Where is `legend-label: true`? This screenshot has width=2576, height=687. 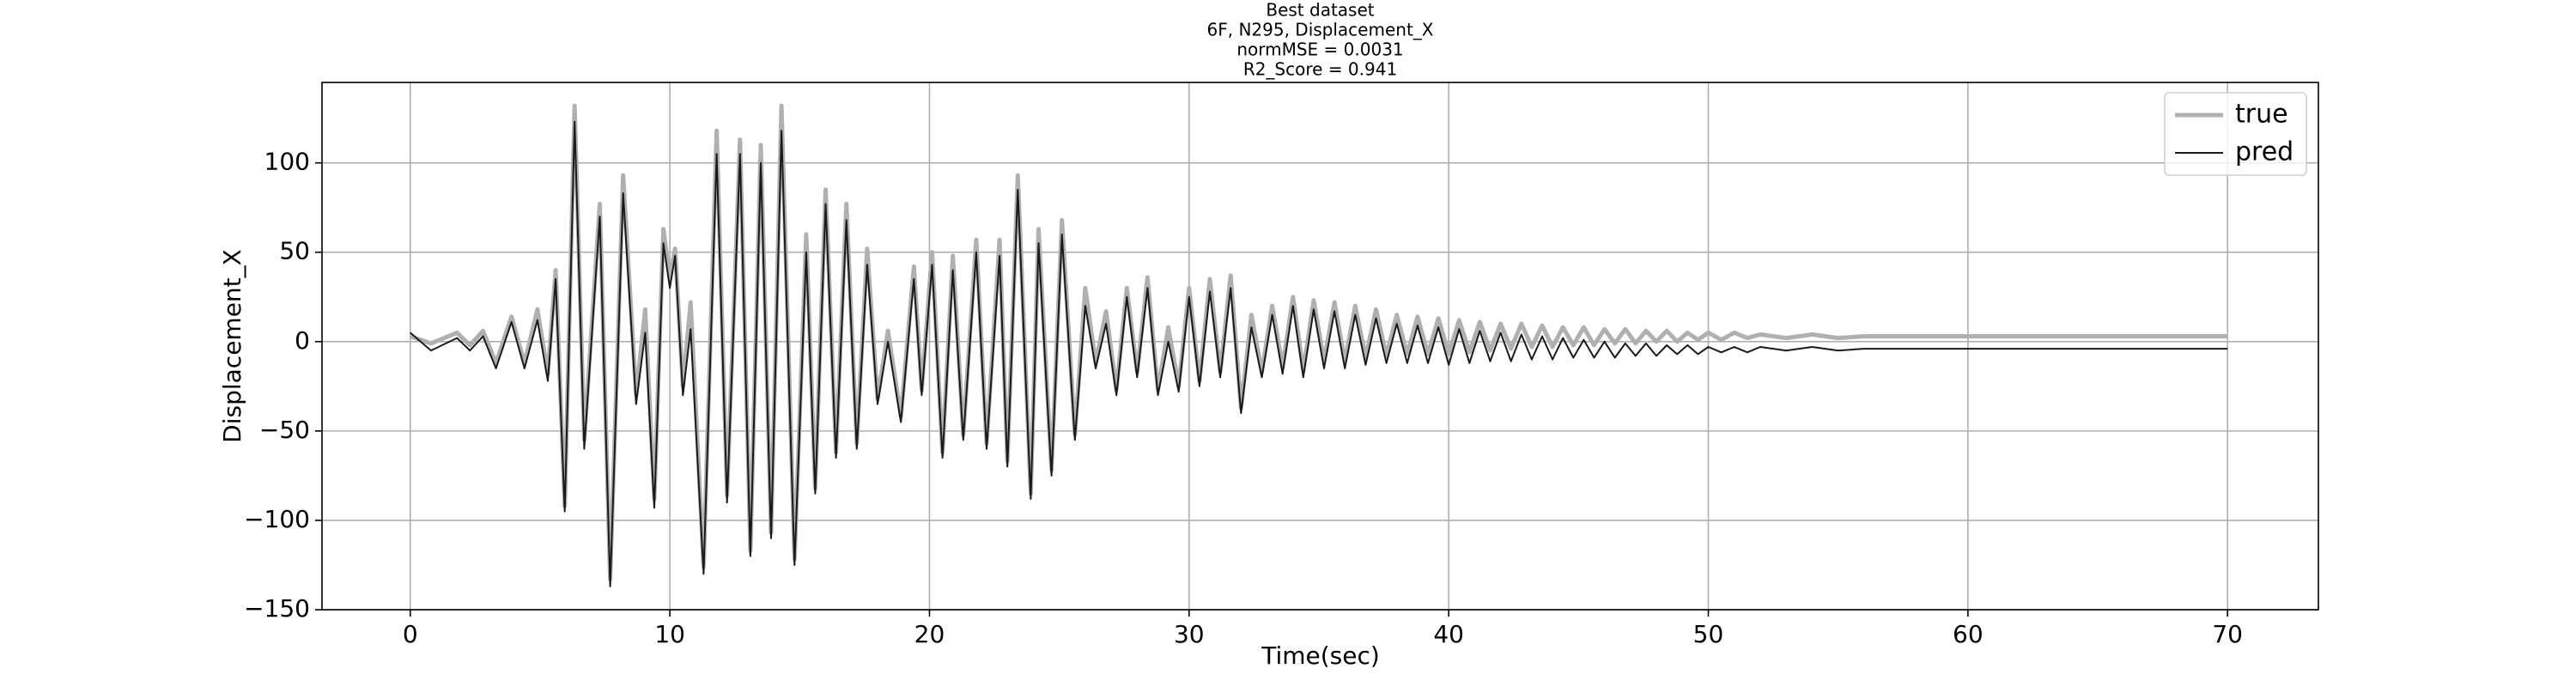
legend-label: true is located at coordinates (2261, 115).